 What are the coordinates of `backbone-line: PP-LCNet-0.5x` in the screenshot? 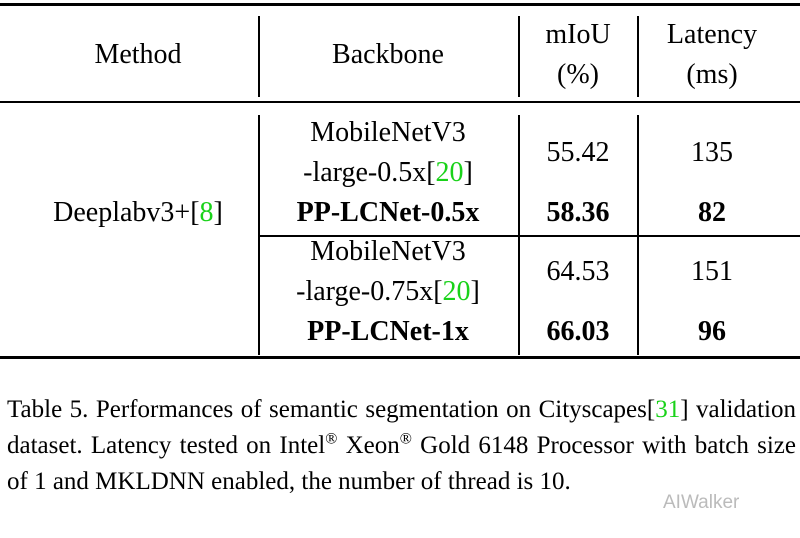 It's located at (388, 213).